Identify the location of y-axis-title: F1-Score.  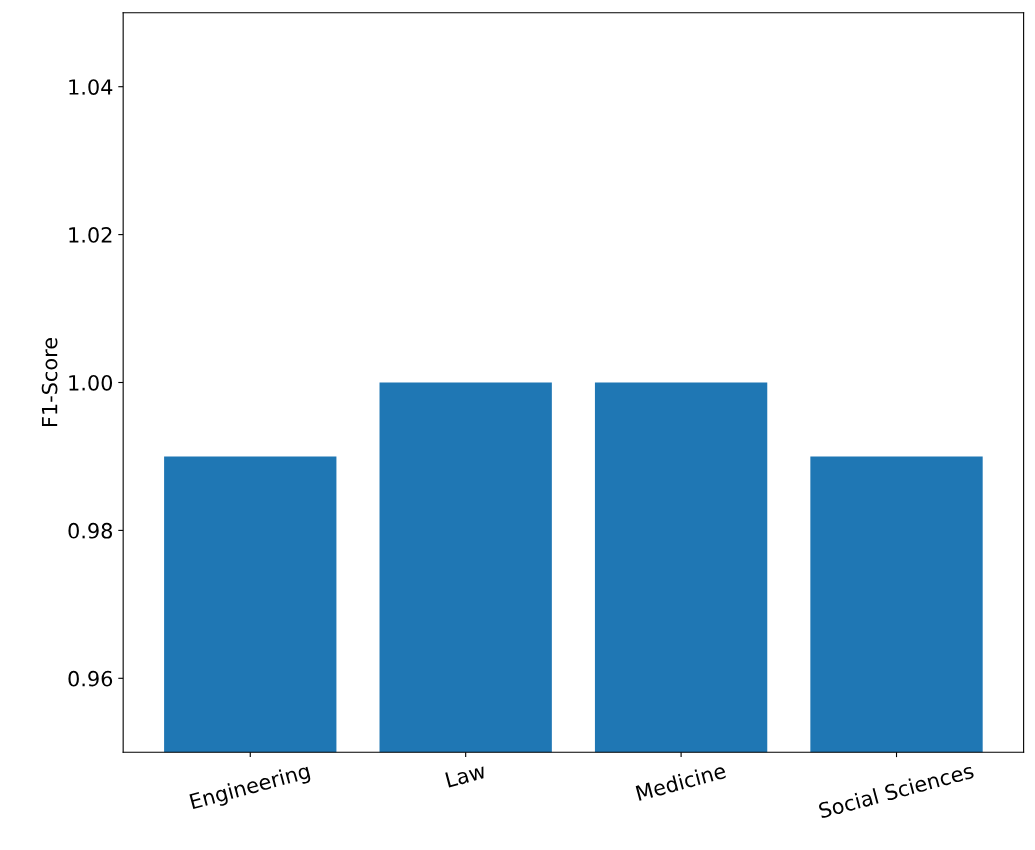
(49, 382).